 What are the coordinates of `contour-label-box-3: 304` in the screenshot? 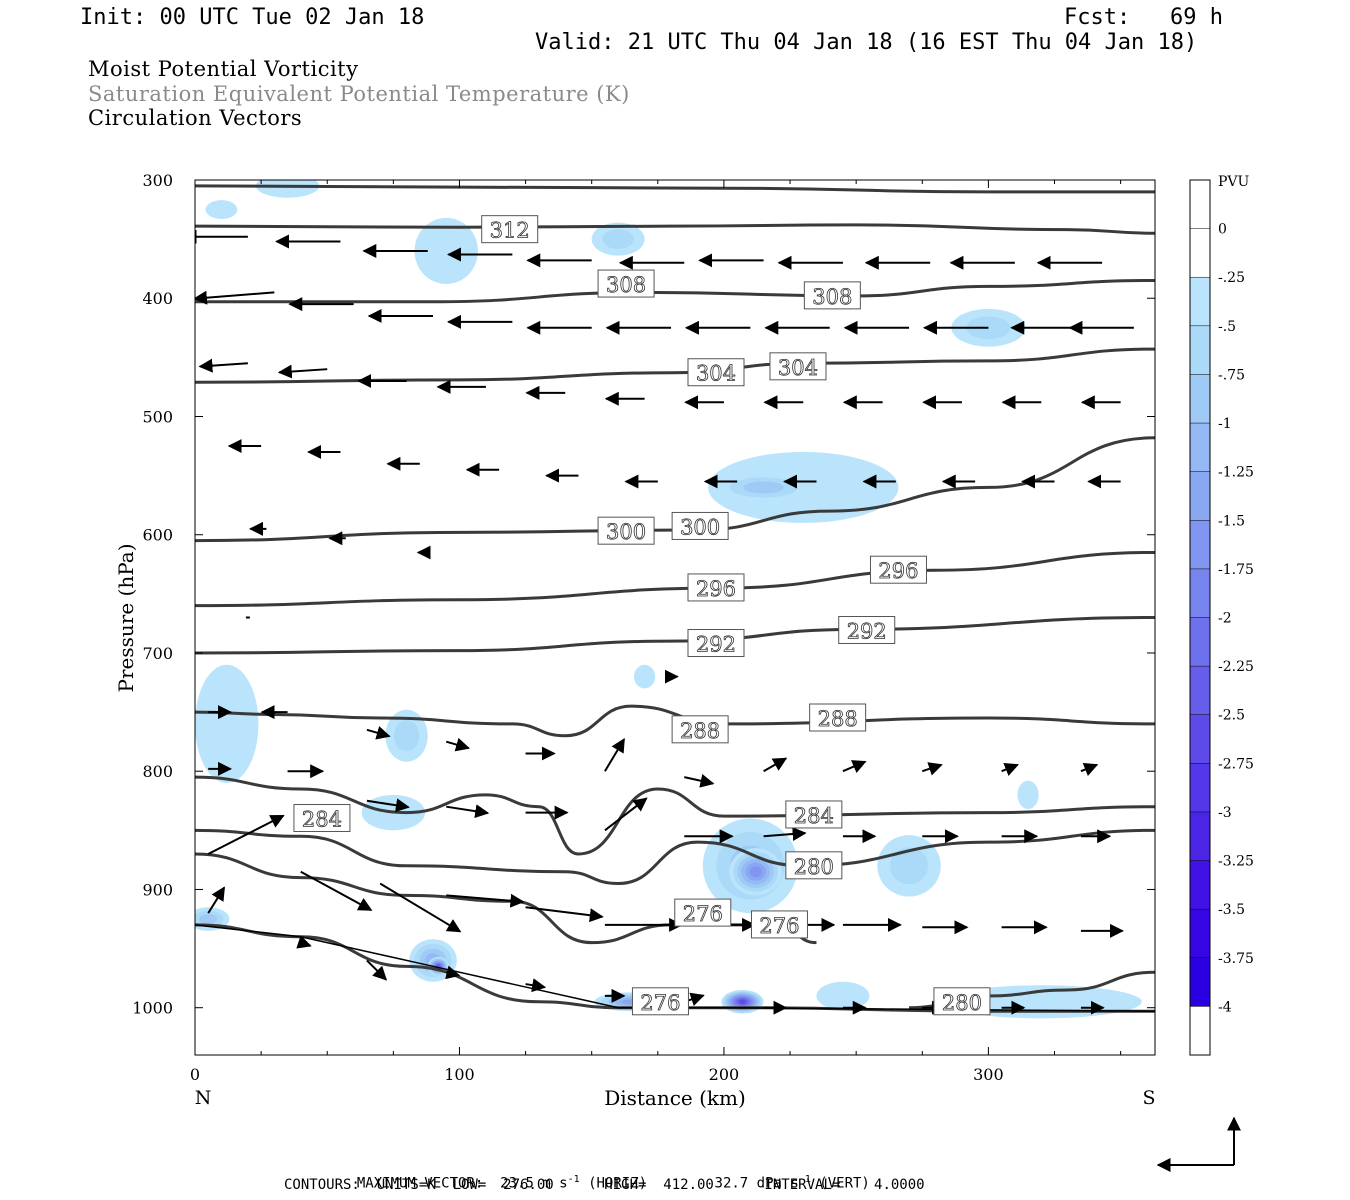 It's located at (716, 372).